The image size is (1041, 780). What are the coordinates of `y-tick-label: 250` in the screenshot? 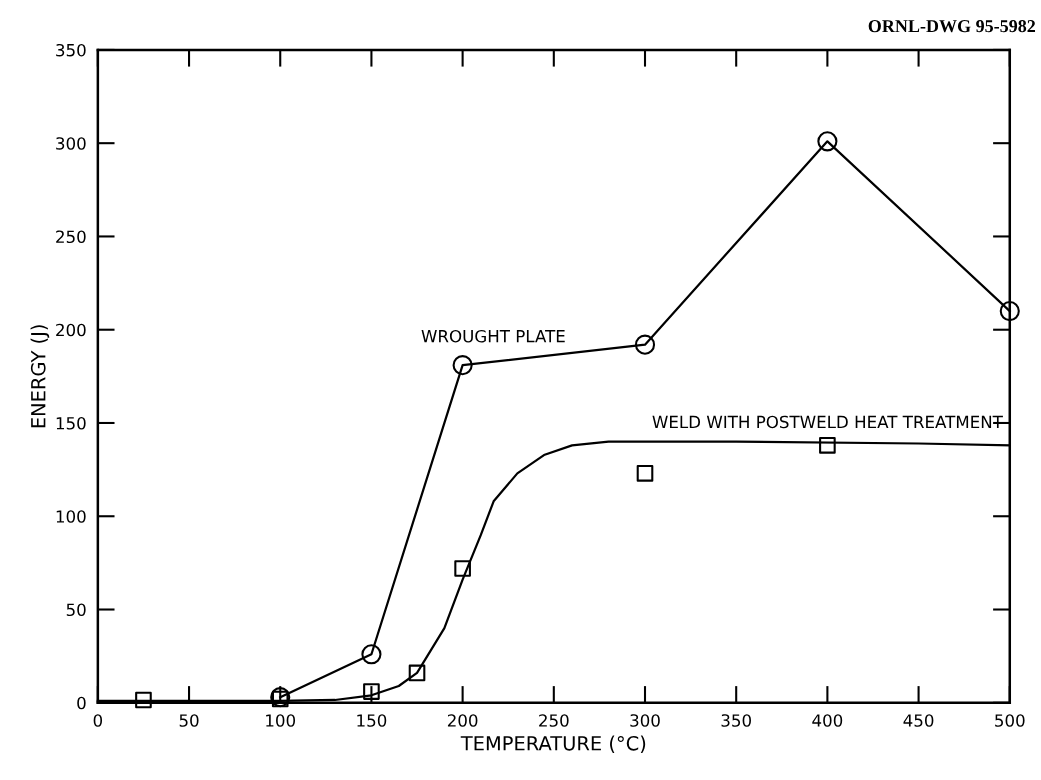 It's located at (71, 237).